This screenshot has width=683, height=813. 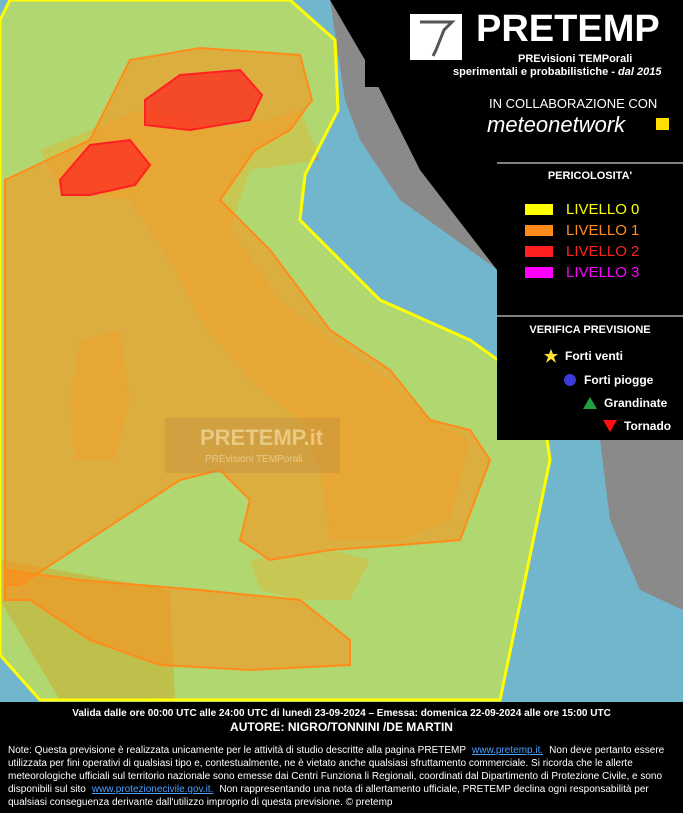 I want to click on verification-label: Forti venti, so click(x=594, y=356).